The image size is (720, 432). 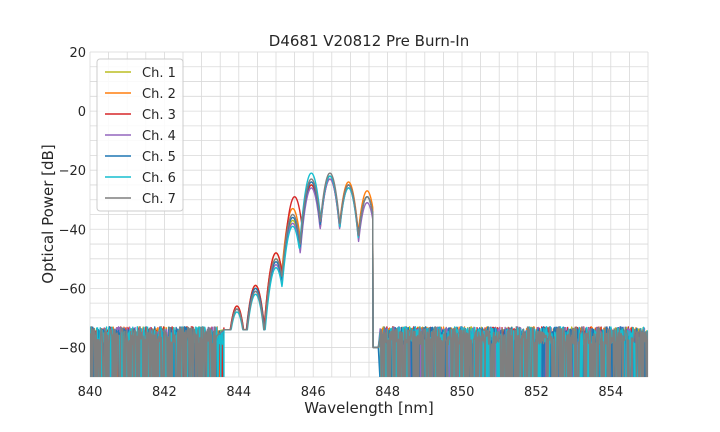 I want to click on legend-label: Ch. 3, so click(x=159, y=115).